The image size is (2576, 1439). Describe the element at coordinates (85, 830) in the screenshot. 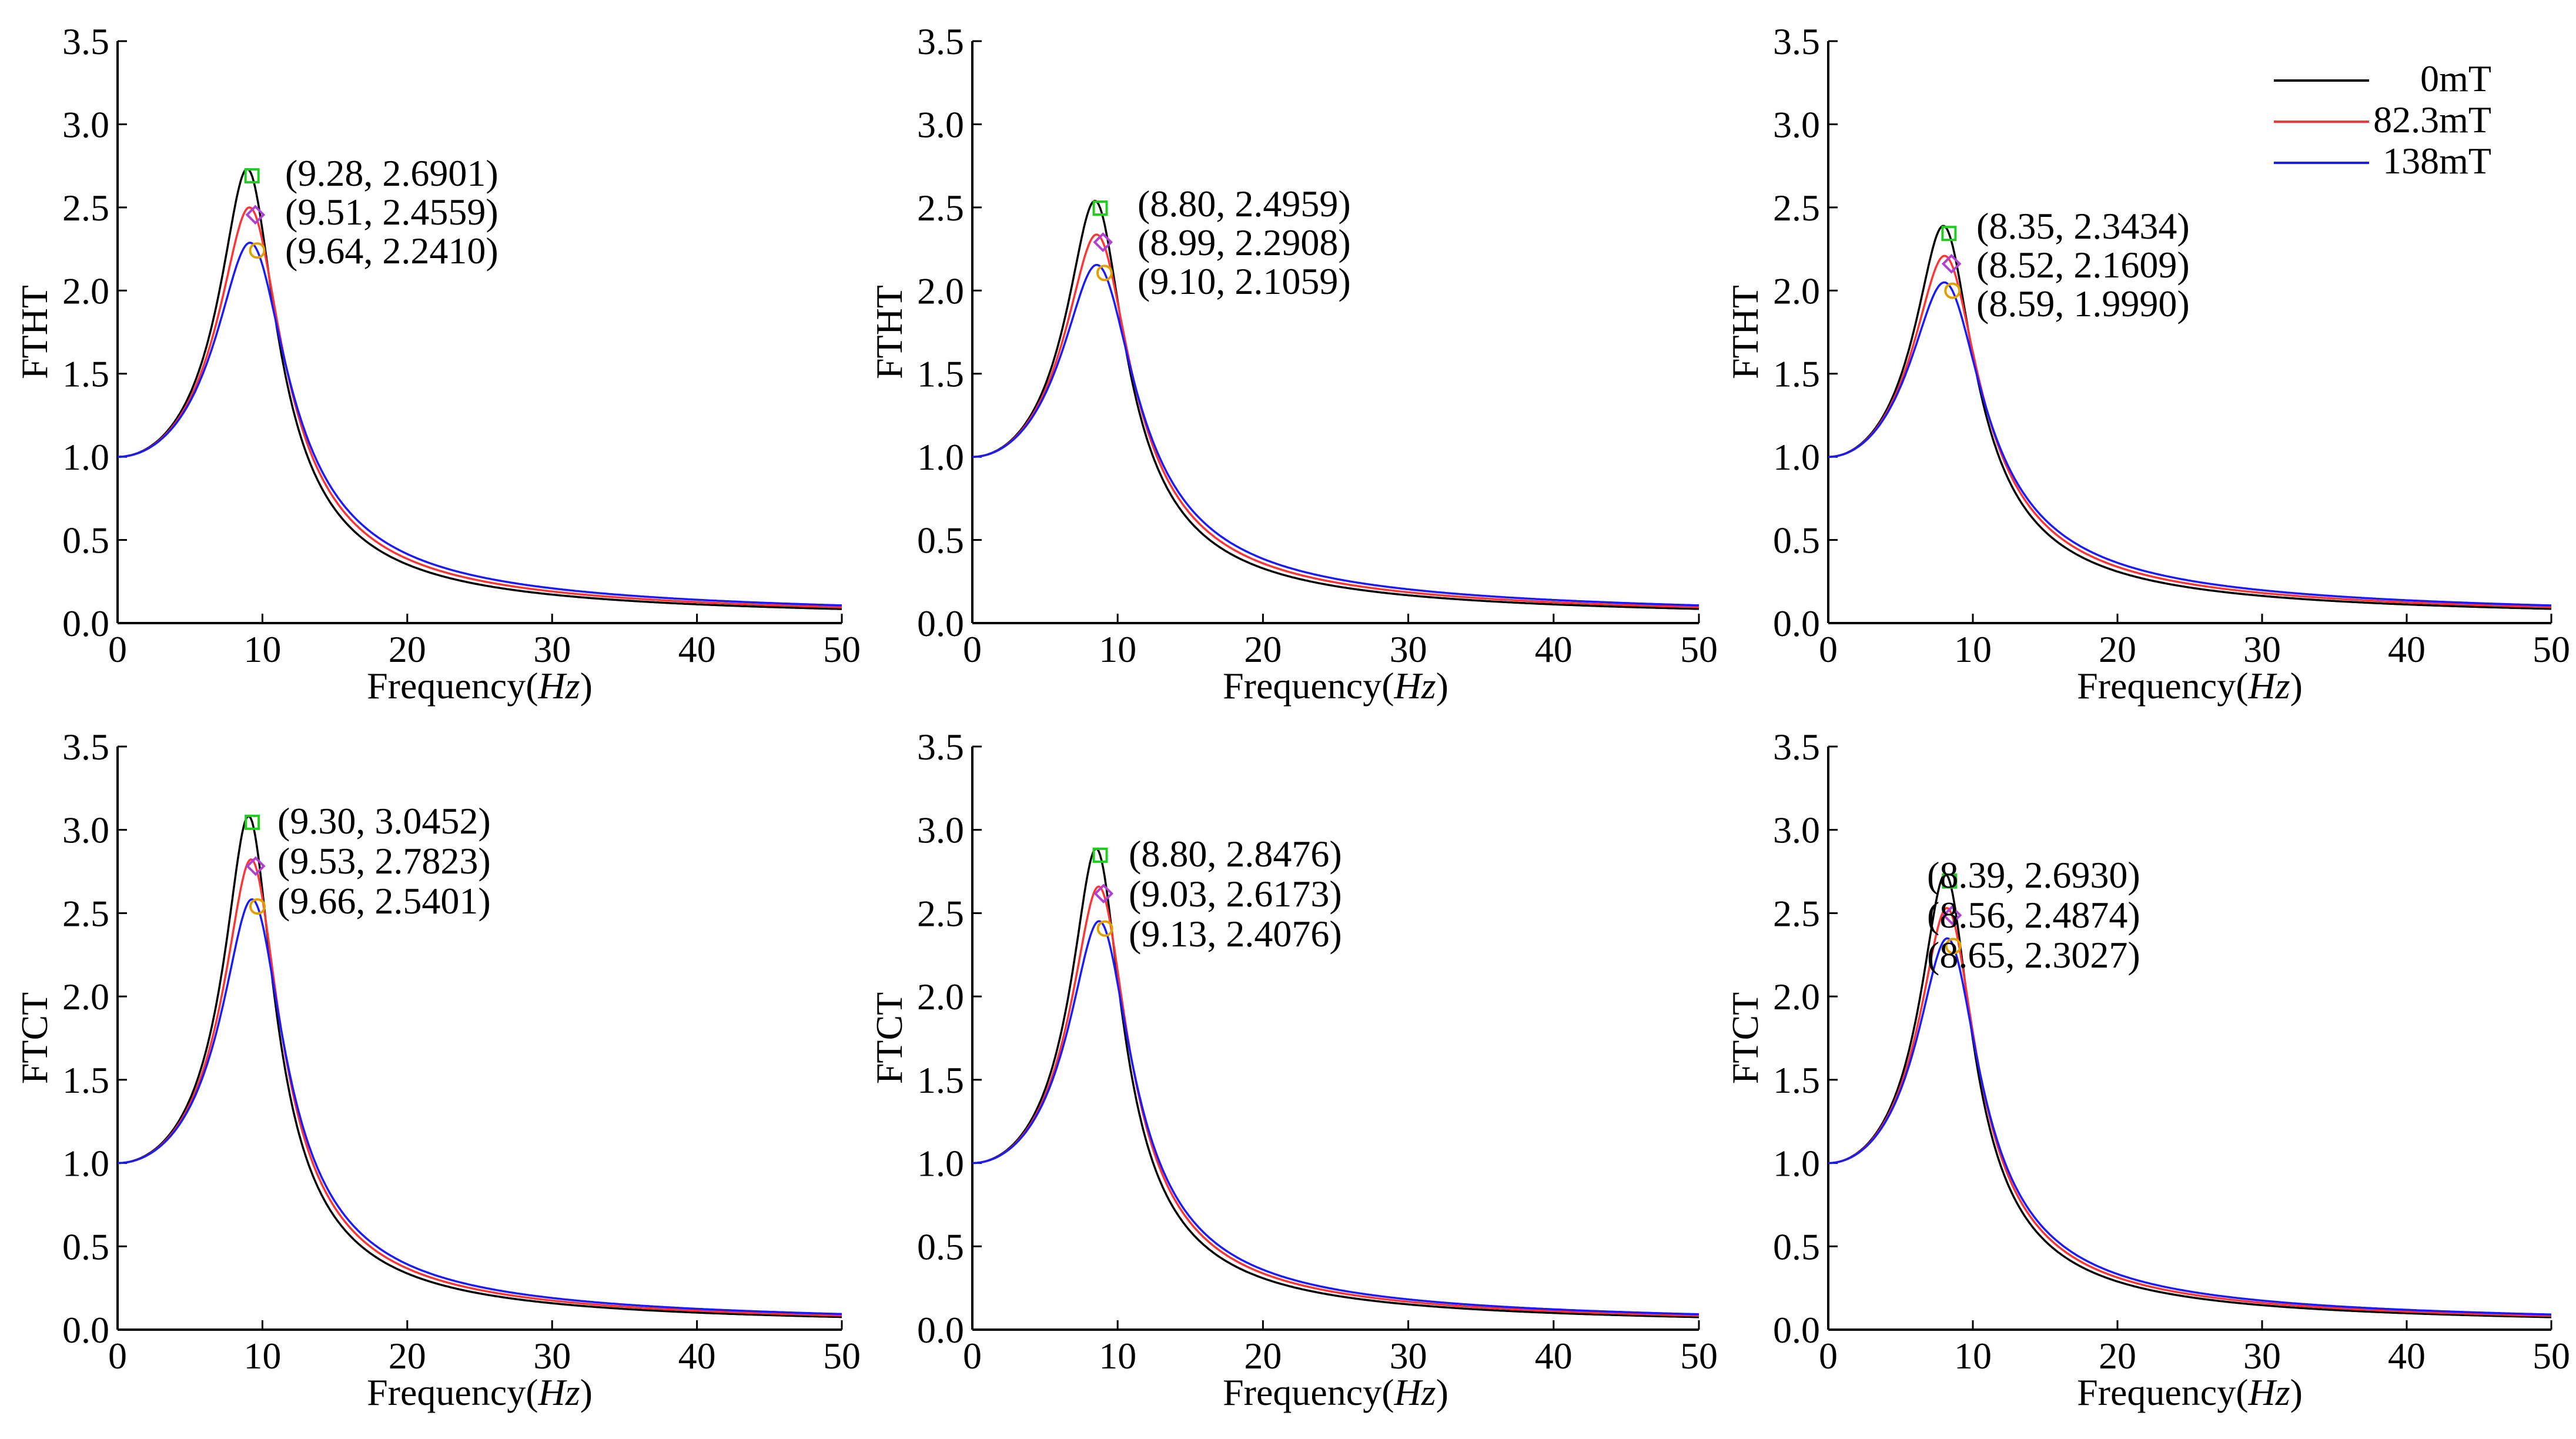

I see `y-tick-label: 3.0` at that location.